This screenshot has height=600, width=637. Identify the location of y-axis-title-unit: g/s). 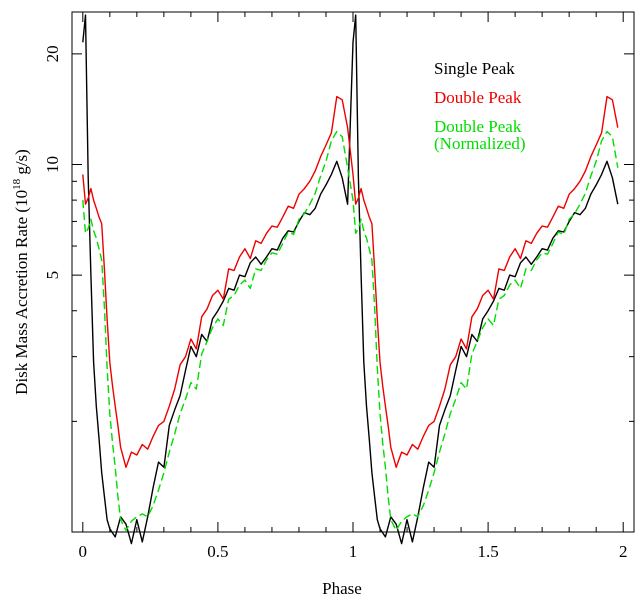
(21, 164).